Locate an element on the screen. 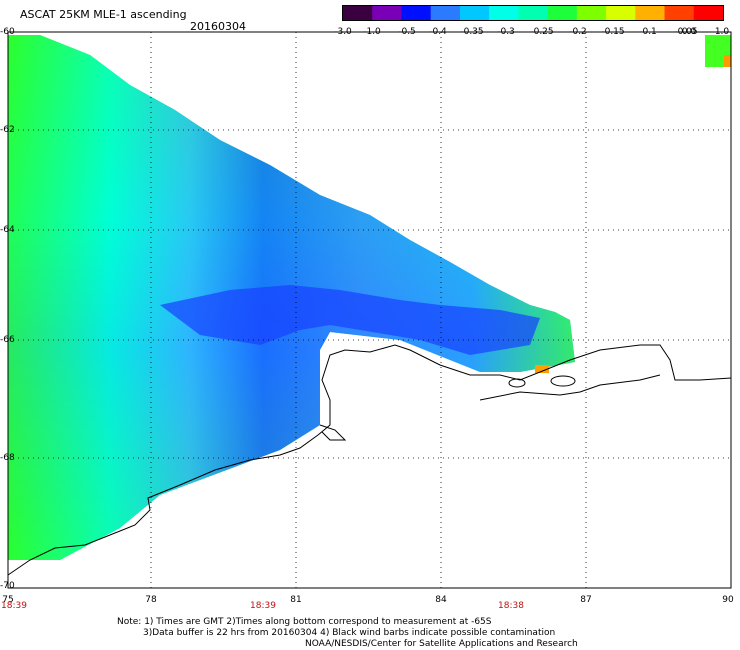 Image resolution: width=740 pixels, height=650 pixels. latitude-label: -62 is located at coordinates (7, 130).